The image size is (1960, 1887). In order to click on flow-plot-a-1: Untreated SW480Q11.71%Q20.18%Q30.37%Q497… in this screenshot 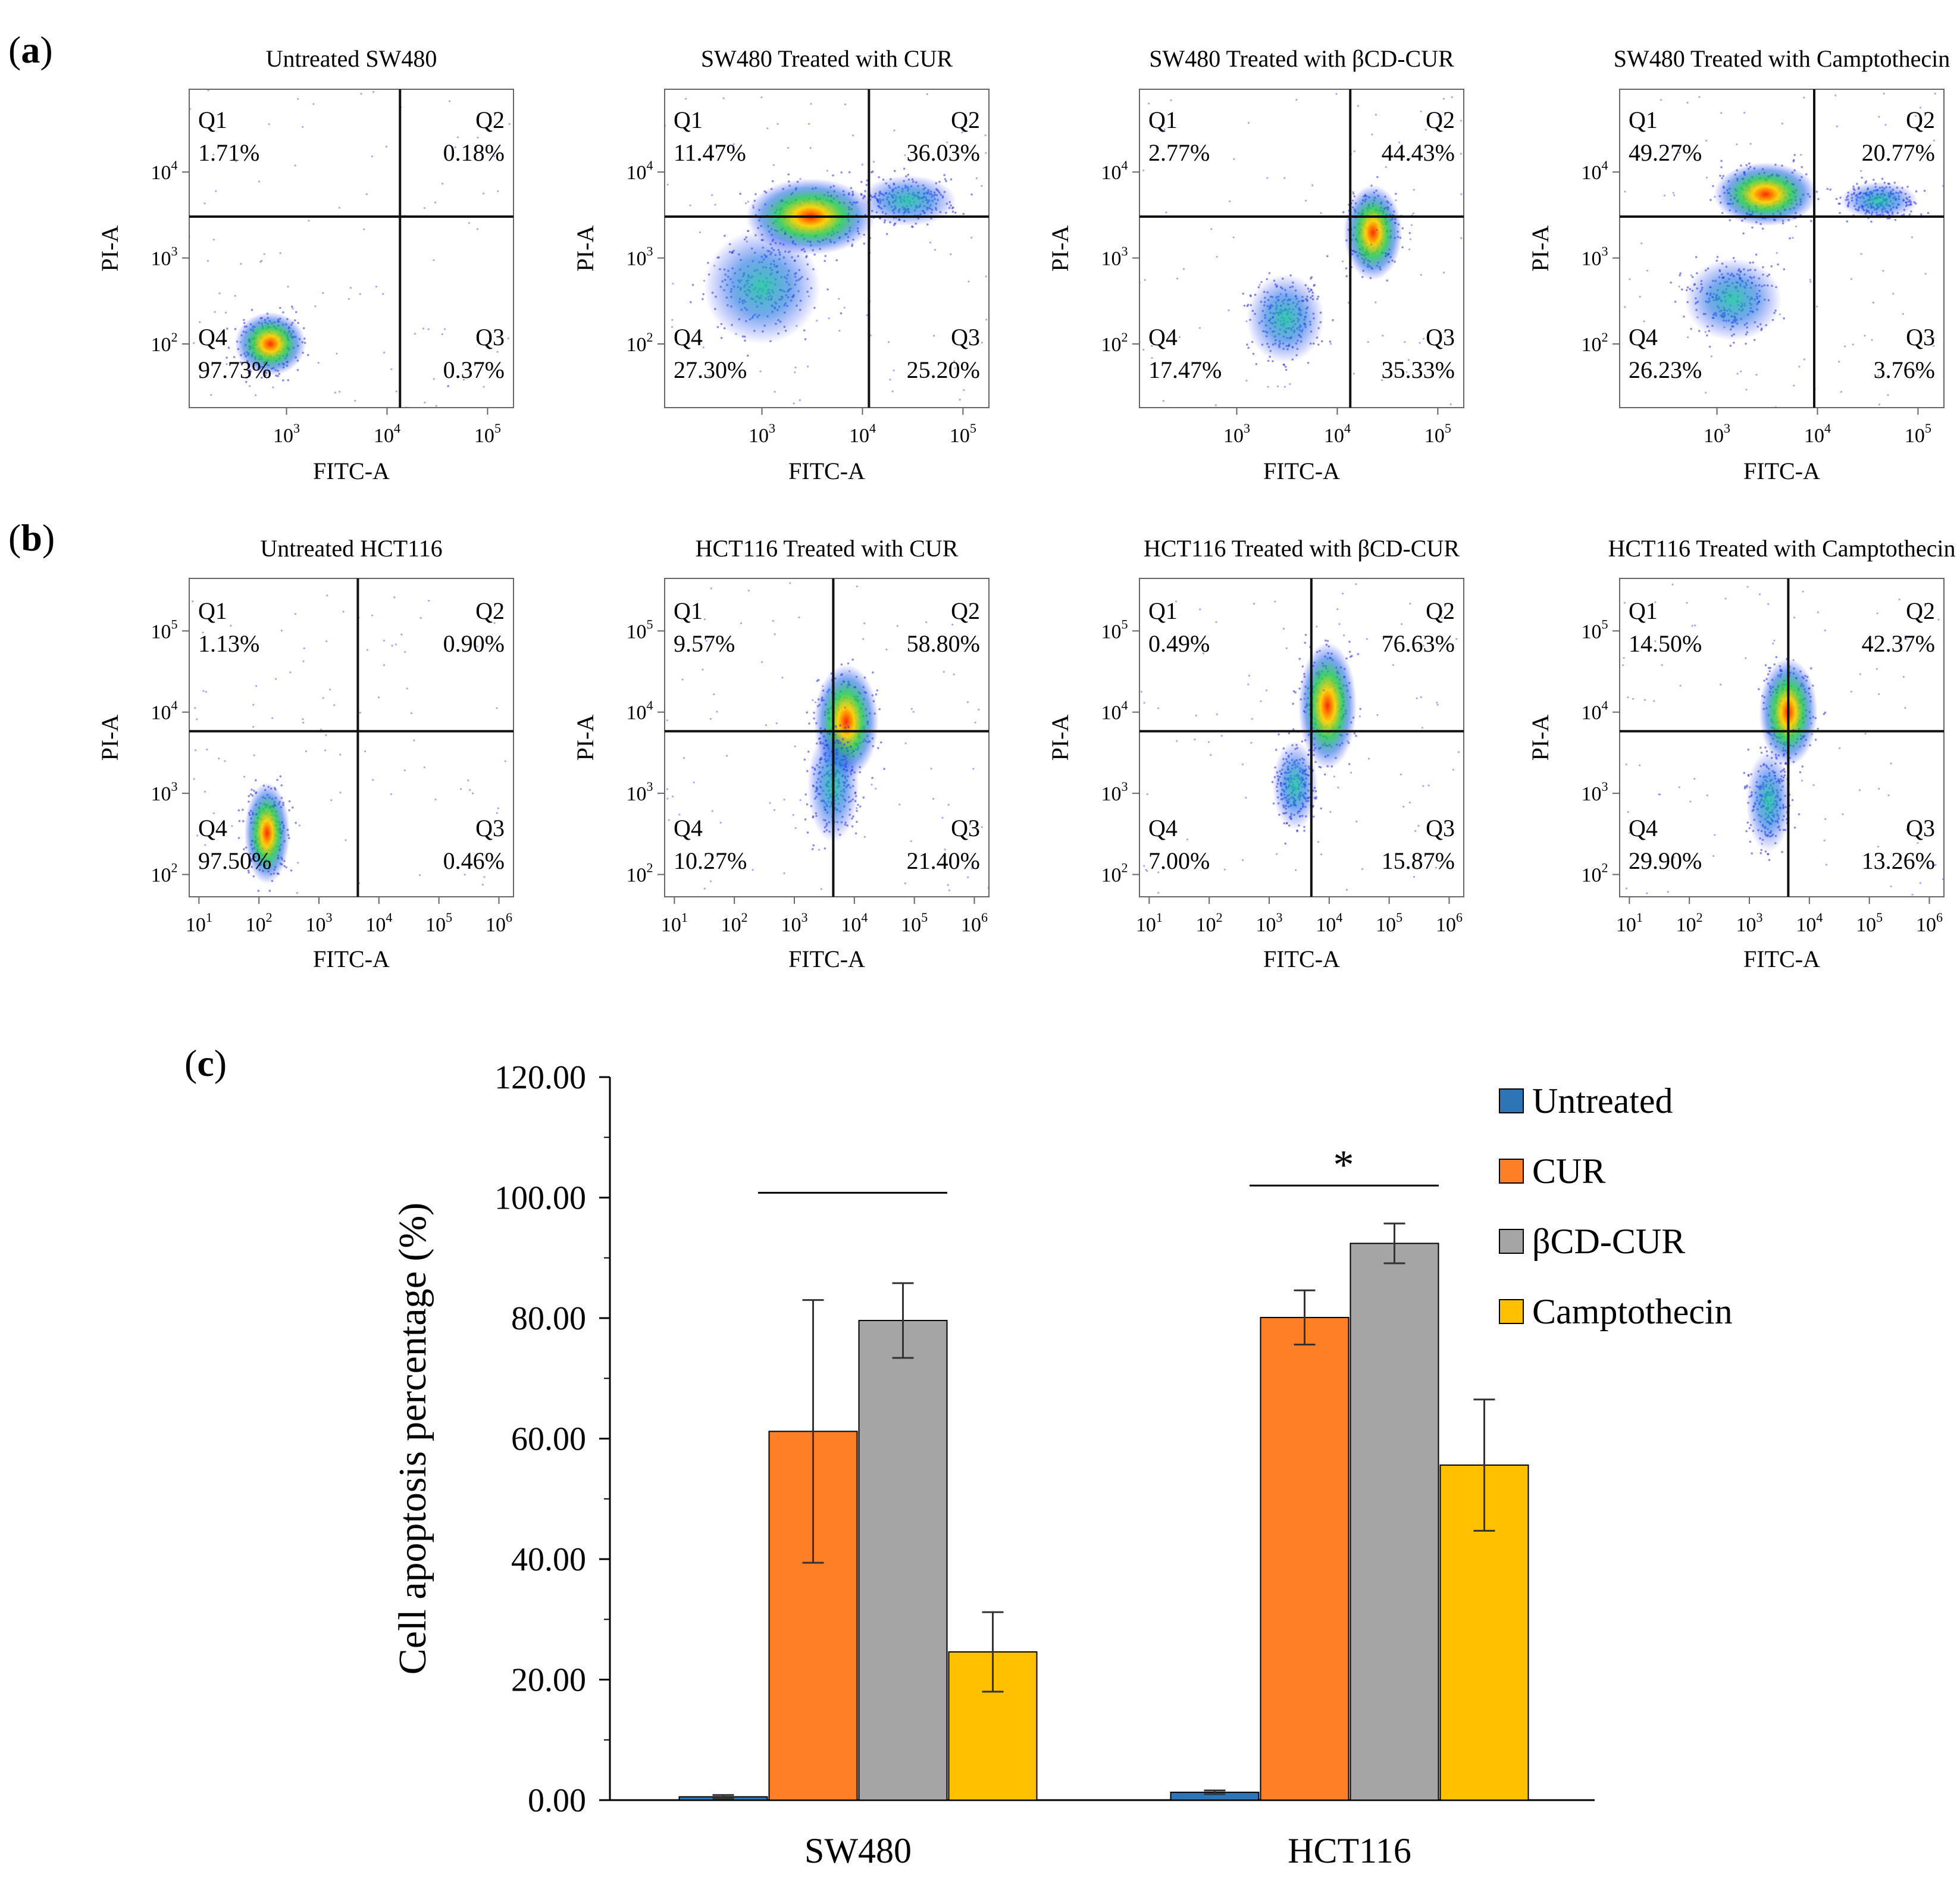, I will do `click(305, 264)`.